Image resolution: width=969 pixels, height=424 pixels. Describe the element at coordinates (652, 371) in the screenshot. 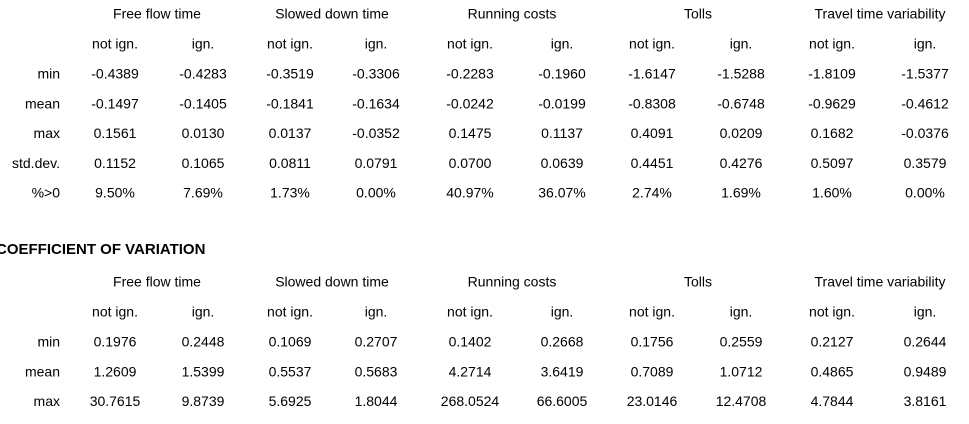

I see `cell: 0.7089` at that location.